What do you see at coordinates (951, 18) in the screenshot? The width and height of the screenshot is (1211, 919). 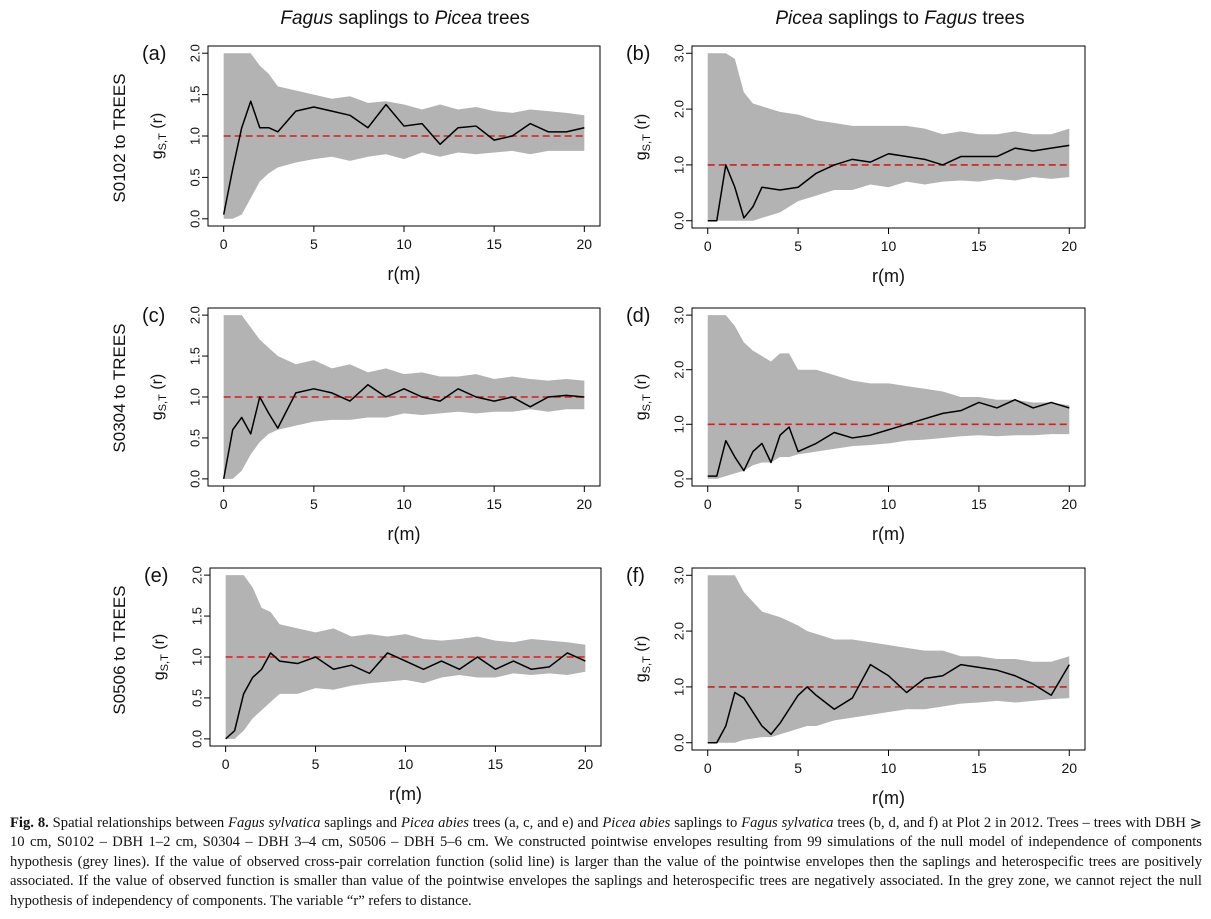 I see `column-title-right-species-b: Fagus` at bounding box center [951, 18].